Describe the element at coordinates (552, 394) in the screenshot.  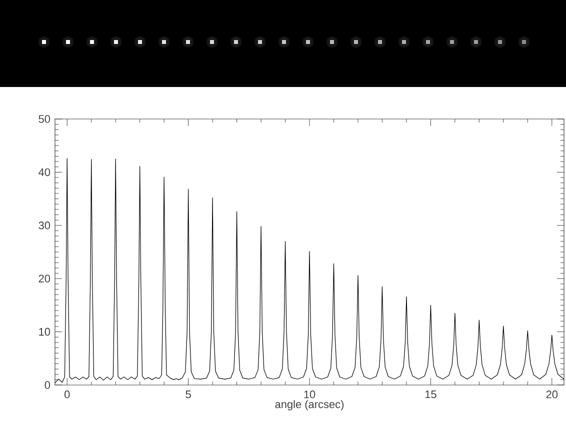
I see `x-tick-label: 20` at that location.